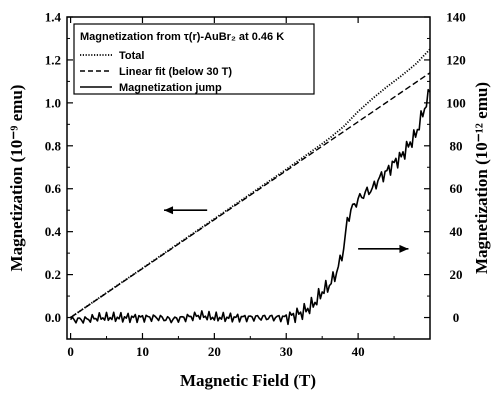  I want to click on arrow-right-head, so click(404, 248).